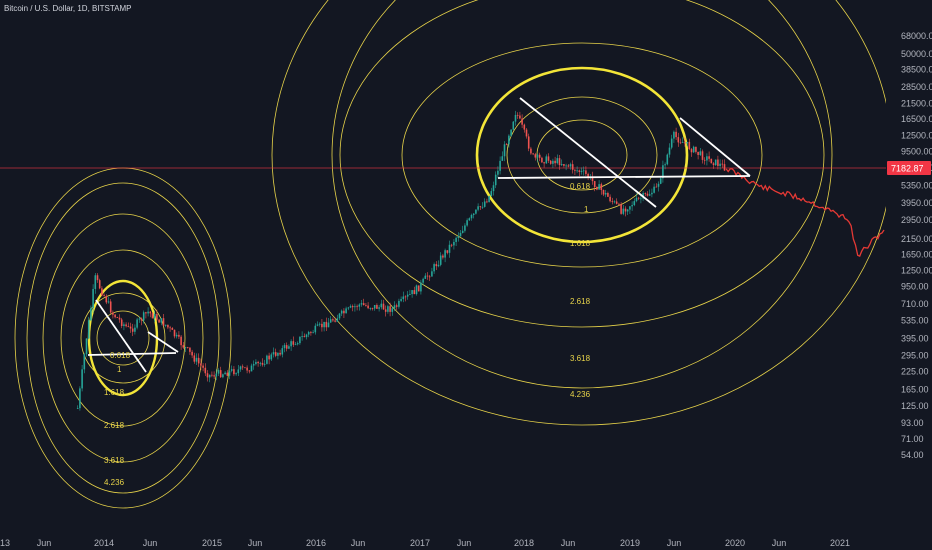  I want to click on fib-label-right-3618: 3.618, so click(580, 358).